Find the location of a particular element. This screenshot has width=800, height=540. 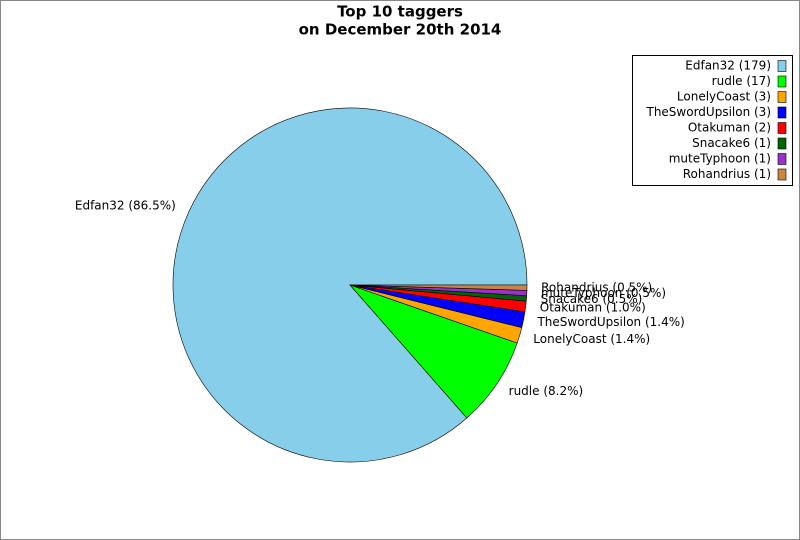

chart-title: Top 10 taggers is located at coordinates (400, 12).